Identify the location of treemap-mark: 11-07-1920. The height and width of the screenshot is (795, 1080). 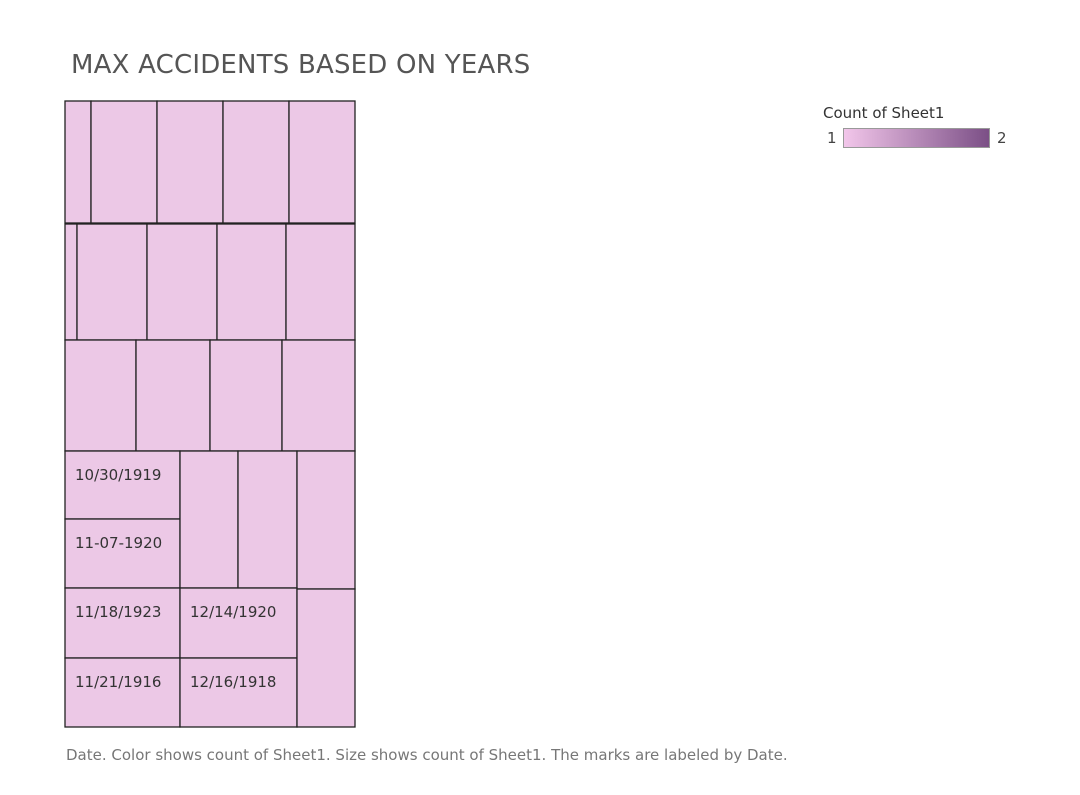
(122, 553).